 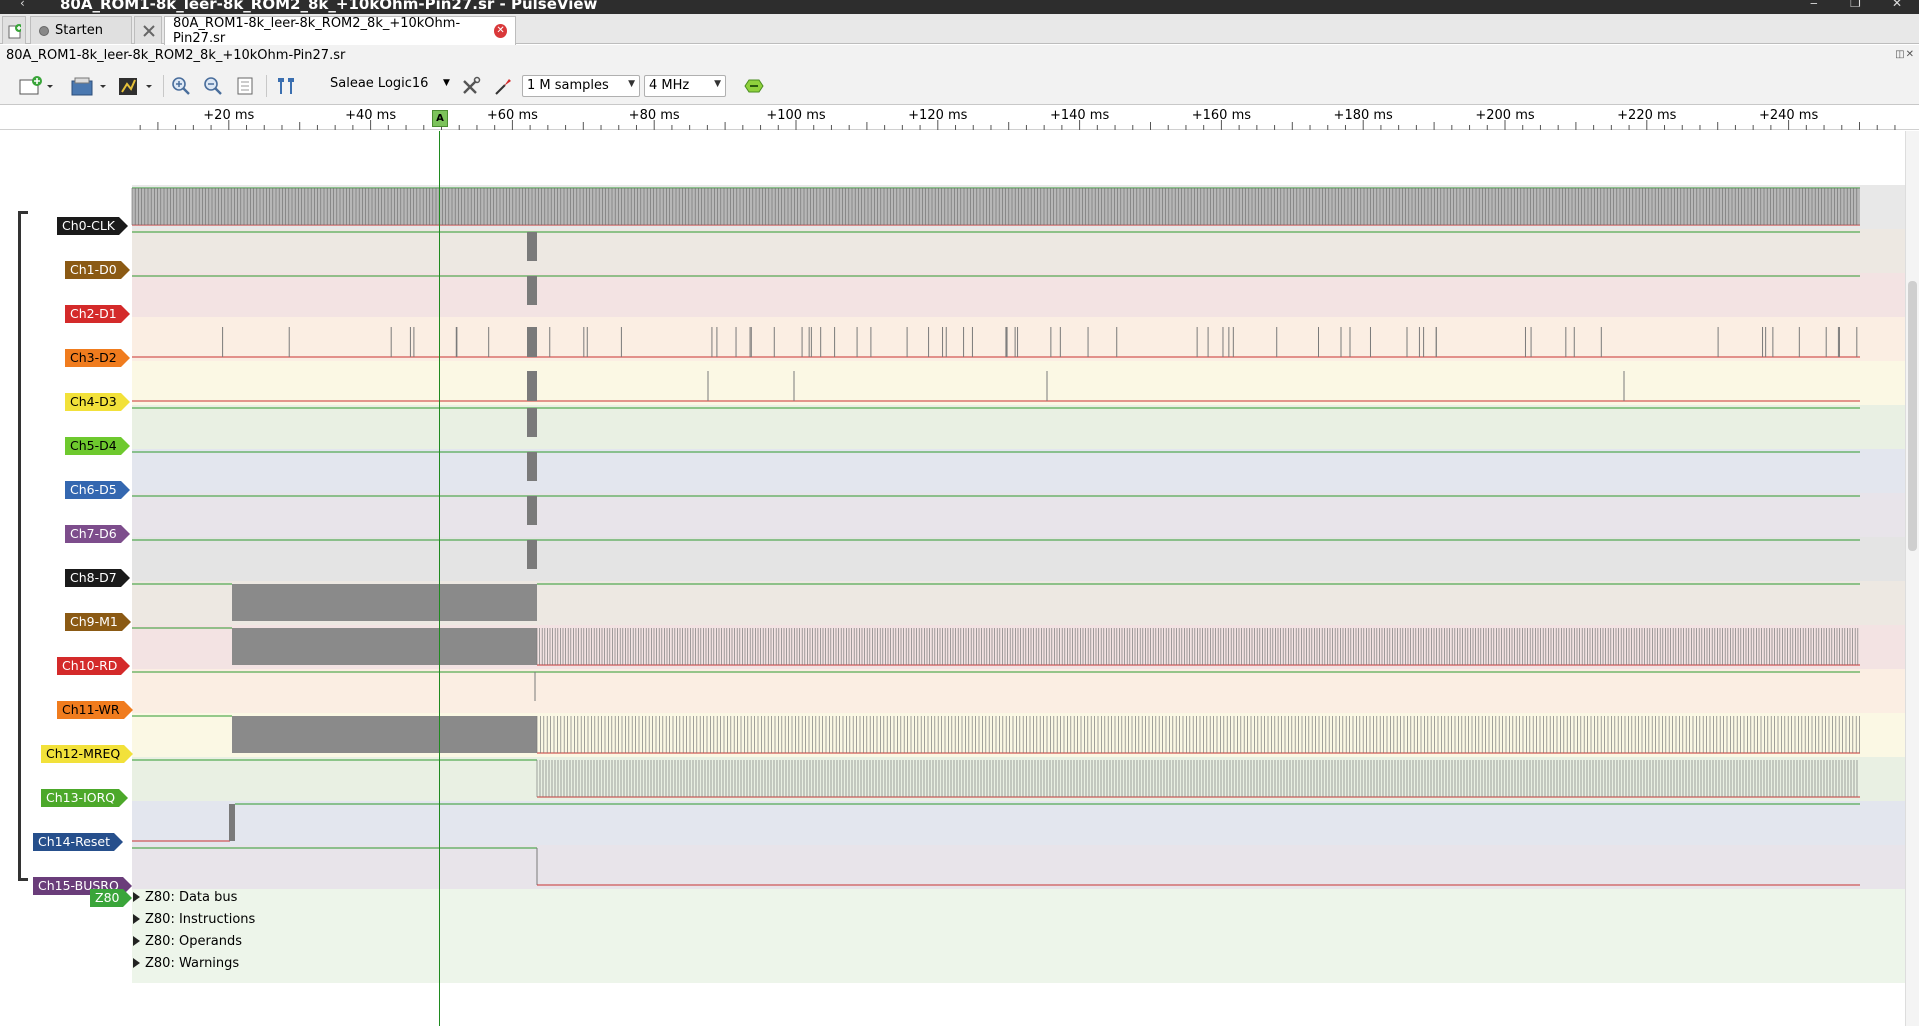 I want to click on ruler-tick-label: +100 ms, so click(x=796, y=115).